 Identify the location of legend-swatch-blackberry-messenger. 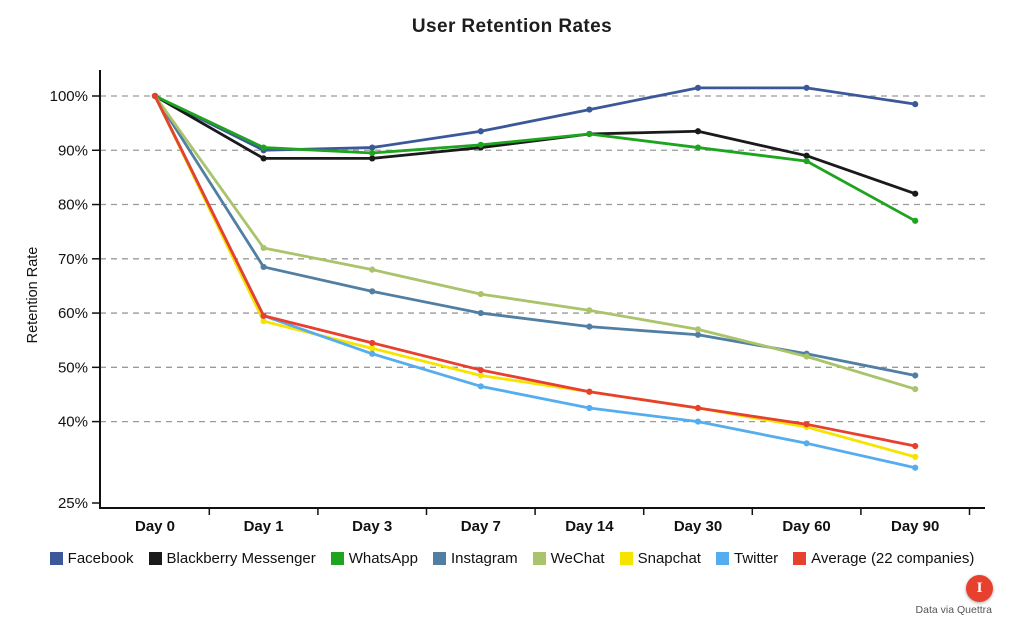
(155, 558).